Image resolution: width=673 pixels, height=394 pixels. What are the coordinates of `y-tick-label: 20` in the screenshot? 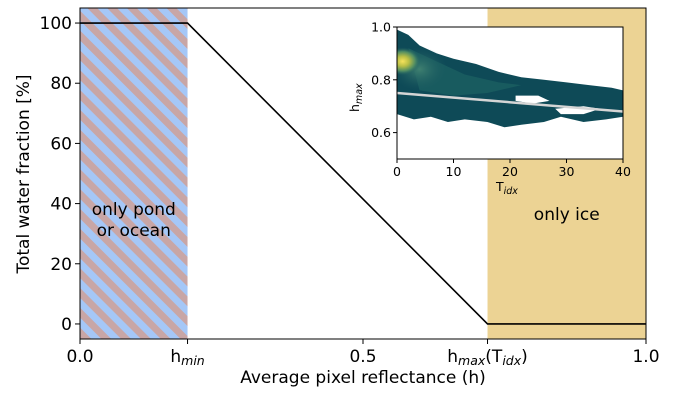 It's located at (61, 265).